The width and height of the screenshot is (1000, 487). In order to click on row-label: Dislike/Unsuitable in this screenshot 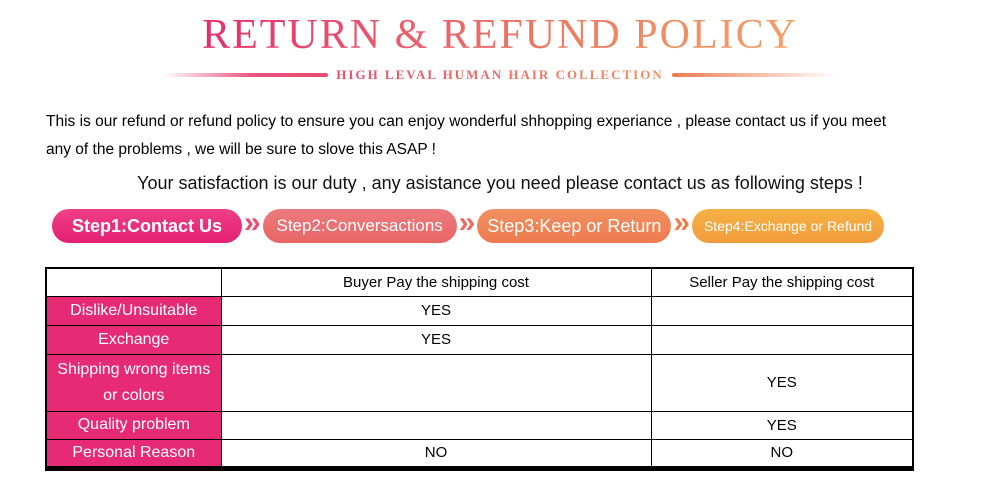, I will do `click(133, 310)`.